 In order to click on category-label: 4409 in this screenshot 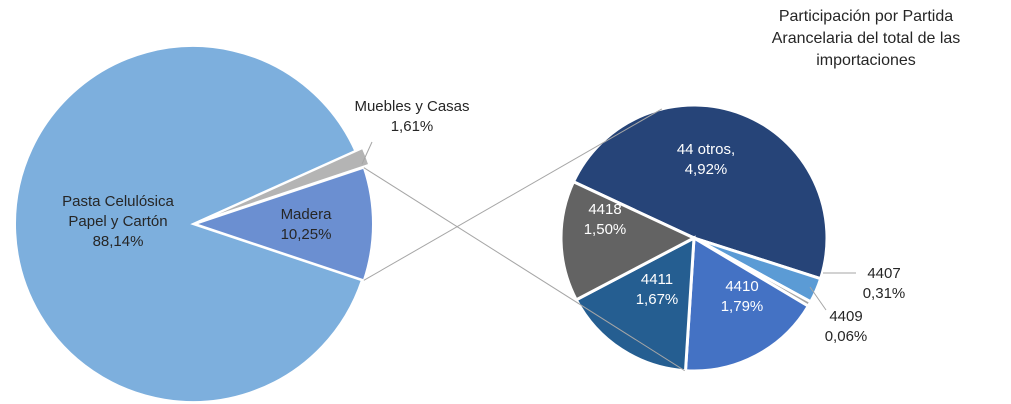, I will do `click(846, 316)`.